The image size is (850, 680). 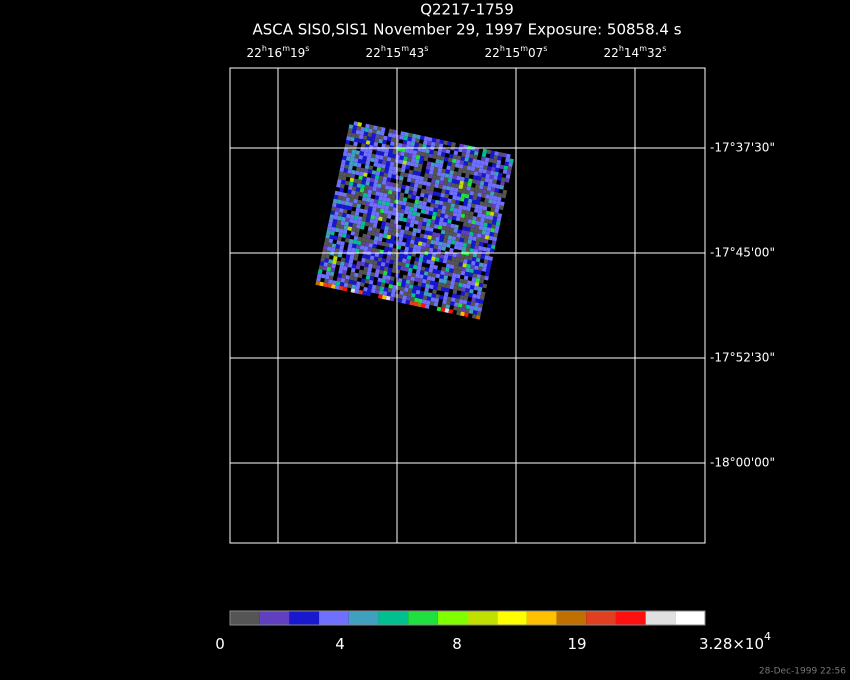 What do you see at coordinates (742, 358) in the screenshot?
I see `dec-label: -17°52'30"` at bounding box center [742, 358].